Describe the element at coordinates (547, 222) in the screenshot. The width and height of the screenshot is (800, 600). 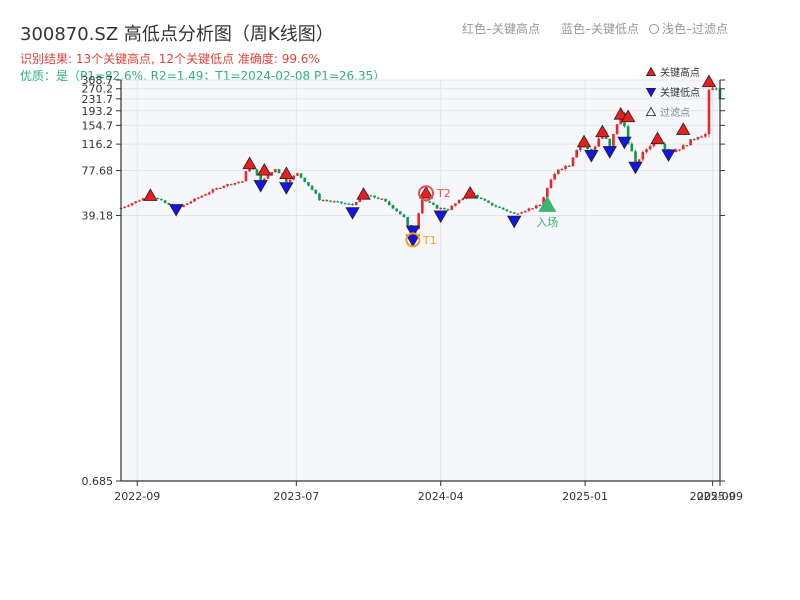
I see `entry-label: 入场` at that location.